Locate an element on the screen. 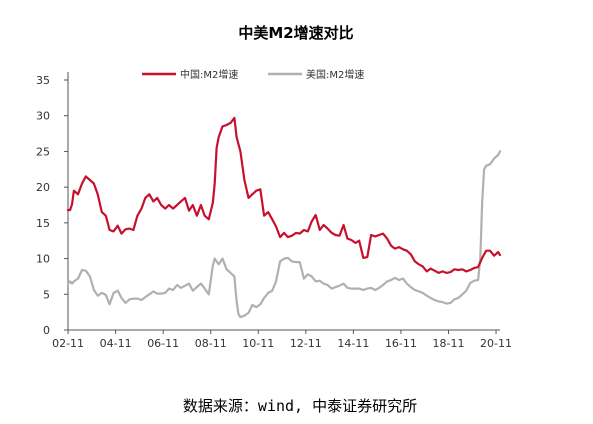 This screenshot has width=593, height=424. legend: 中国:M2增速 美国:M2增速 is located at coordinates (253, 74).